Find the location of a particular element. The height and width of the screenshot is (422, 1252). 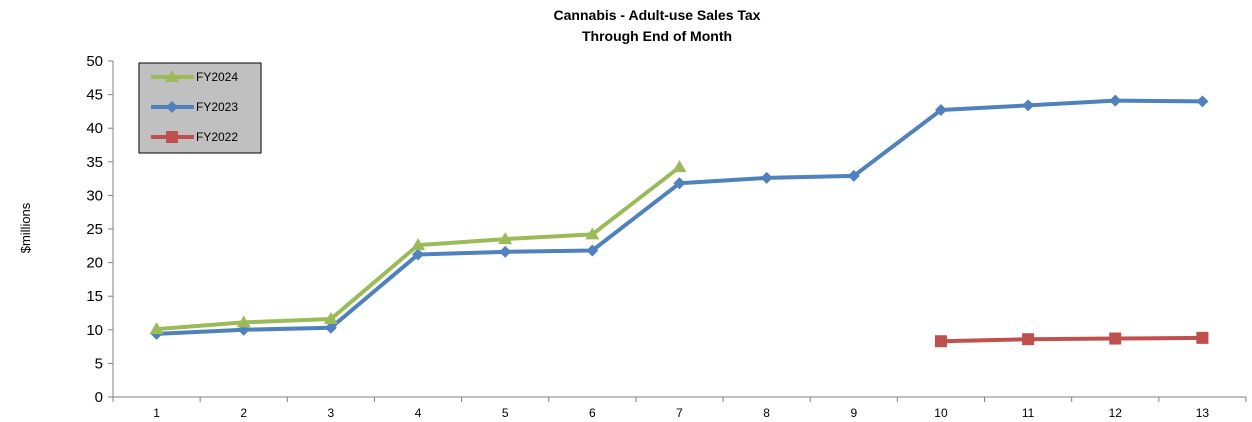

series-fy2022 is located at coordinates (1071, 339).